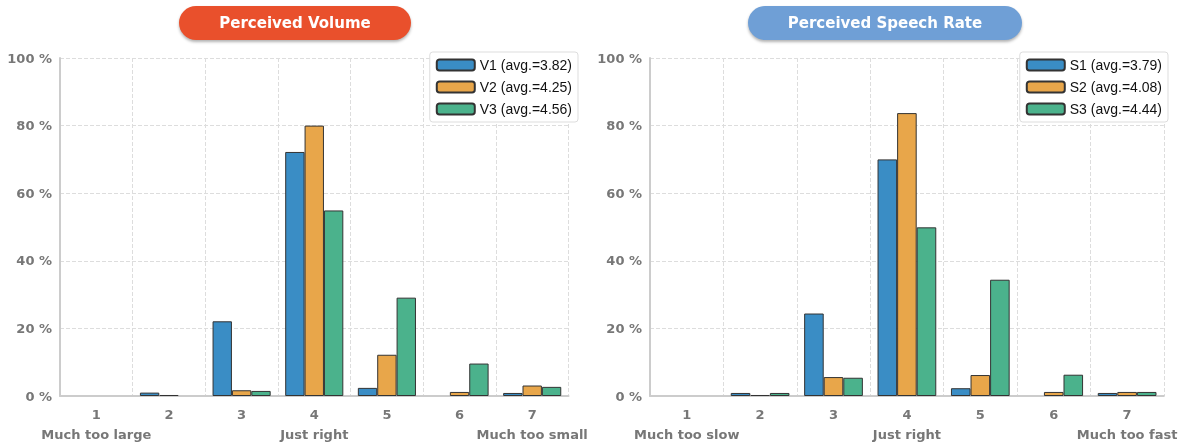 Image resolution: width=1191 pixels, height=444 pixels. I want to click on legend-label: S2 (avg.=4.08), so click(1116, 87).